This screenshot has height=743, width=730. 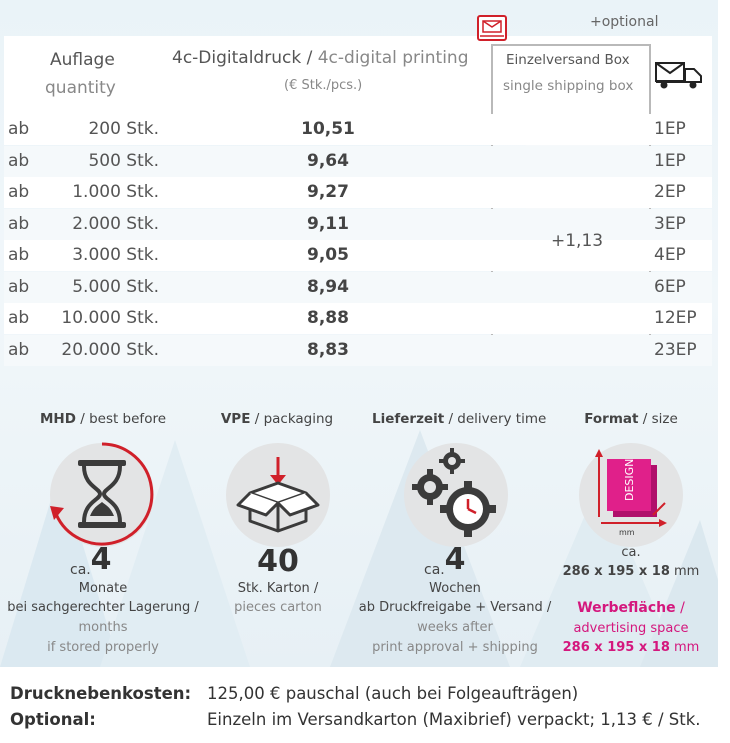 What do you see at coordinates (670, 223) in the screenshot?
I see `row-ep: 3EP` at bounding box center [670, 223].